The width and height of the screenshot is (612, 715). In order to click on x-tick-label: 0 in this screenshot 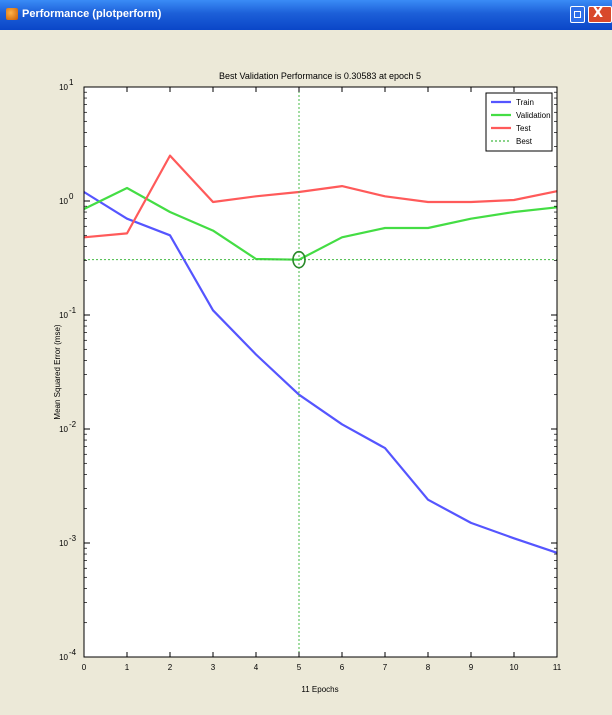, I will do `click(84, 667)`.